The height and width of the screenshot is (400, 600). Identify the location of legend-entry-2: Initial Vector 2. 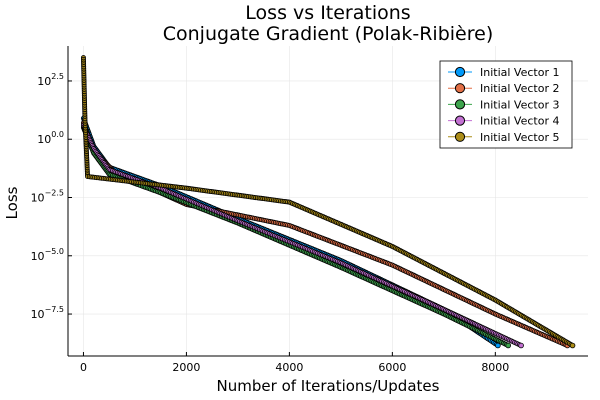
(503, 88).